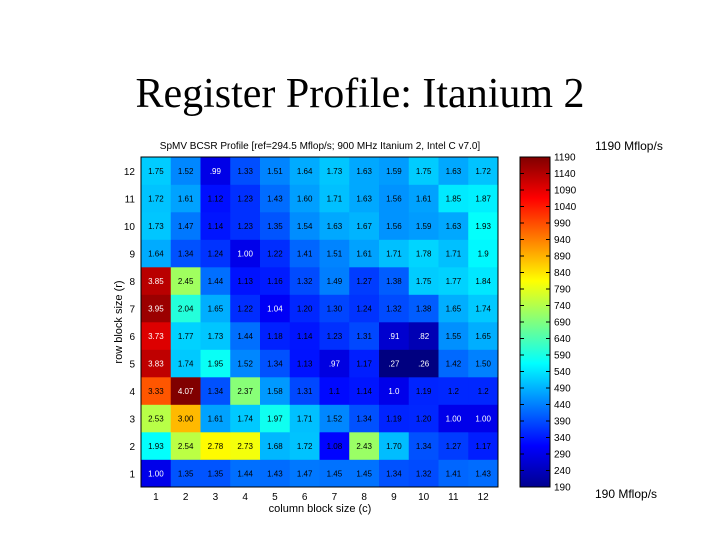 The height and width of the screenshot is (540, 720). I want to click on x-tick-label: 8, so click(364, 497).